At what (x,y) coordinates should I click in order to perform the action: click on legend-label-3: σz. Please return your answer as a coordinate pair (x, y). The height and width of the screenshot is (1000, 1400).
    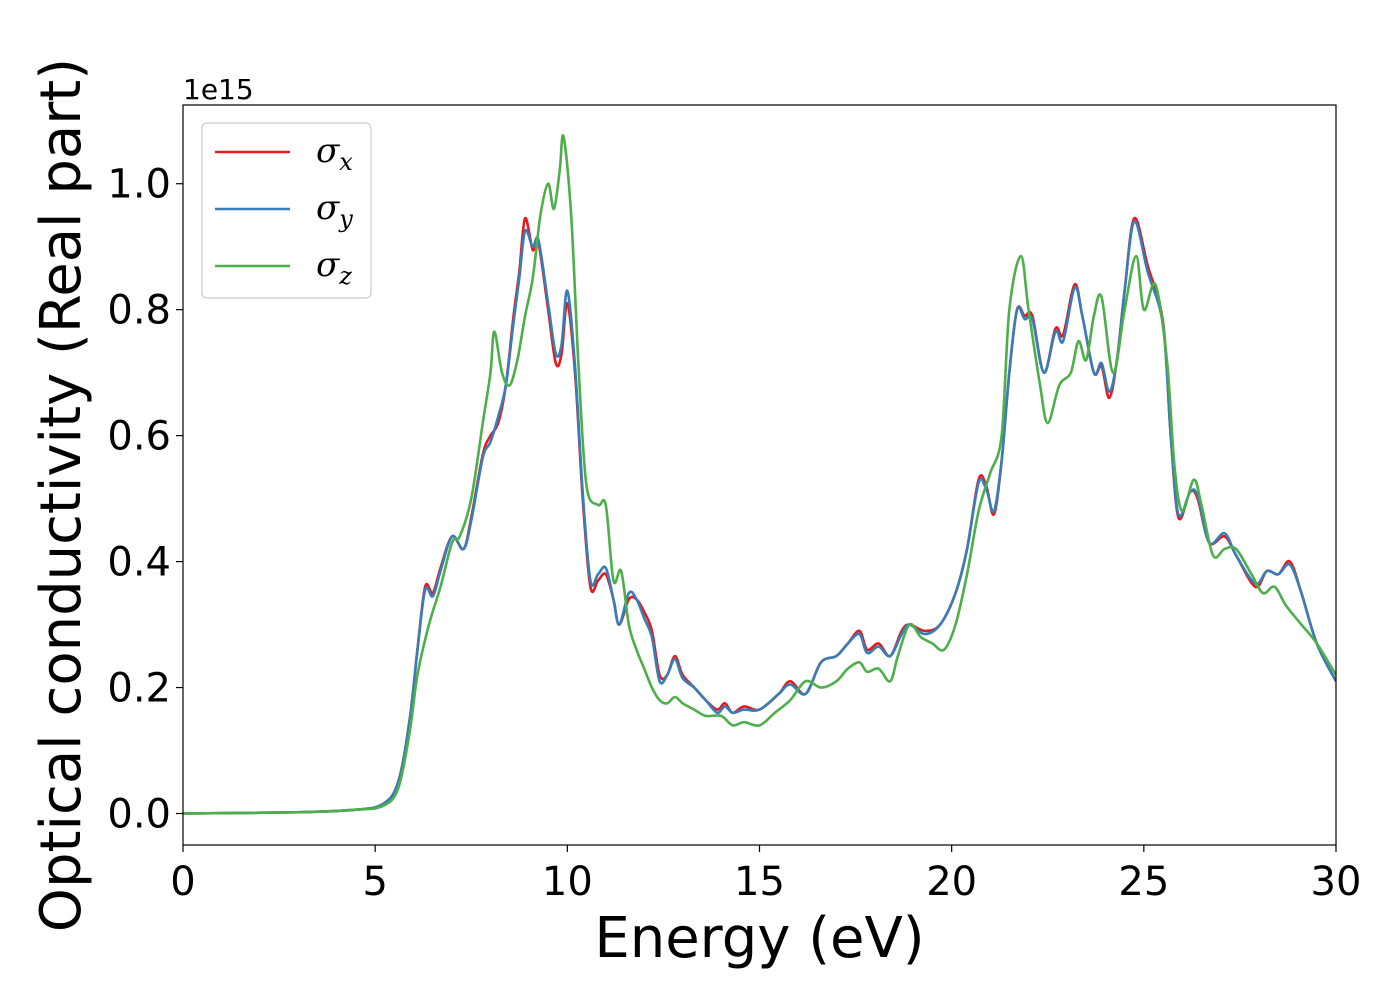
    Looking at the image, I should click on (334, 267).